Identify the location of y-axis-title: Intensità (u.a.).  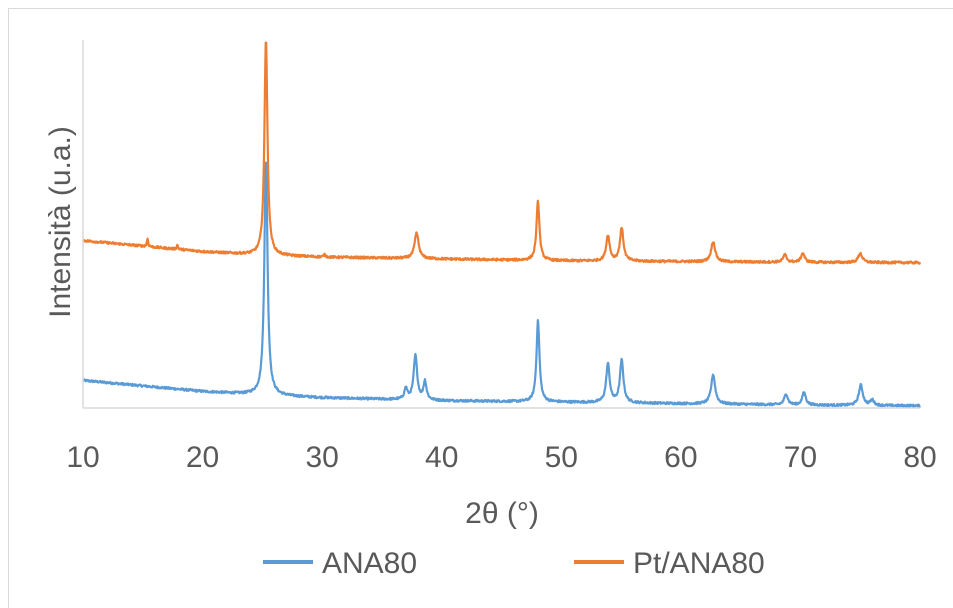
(60, 222).